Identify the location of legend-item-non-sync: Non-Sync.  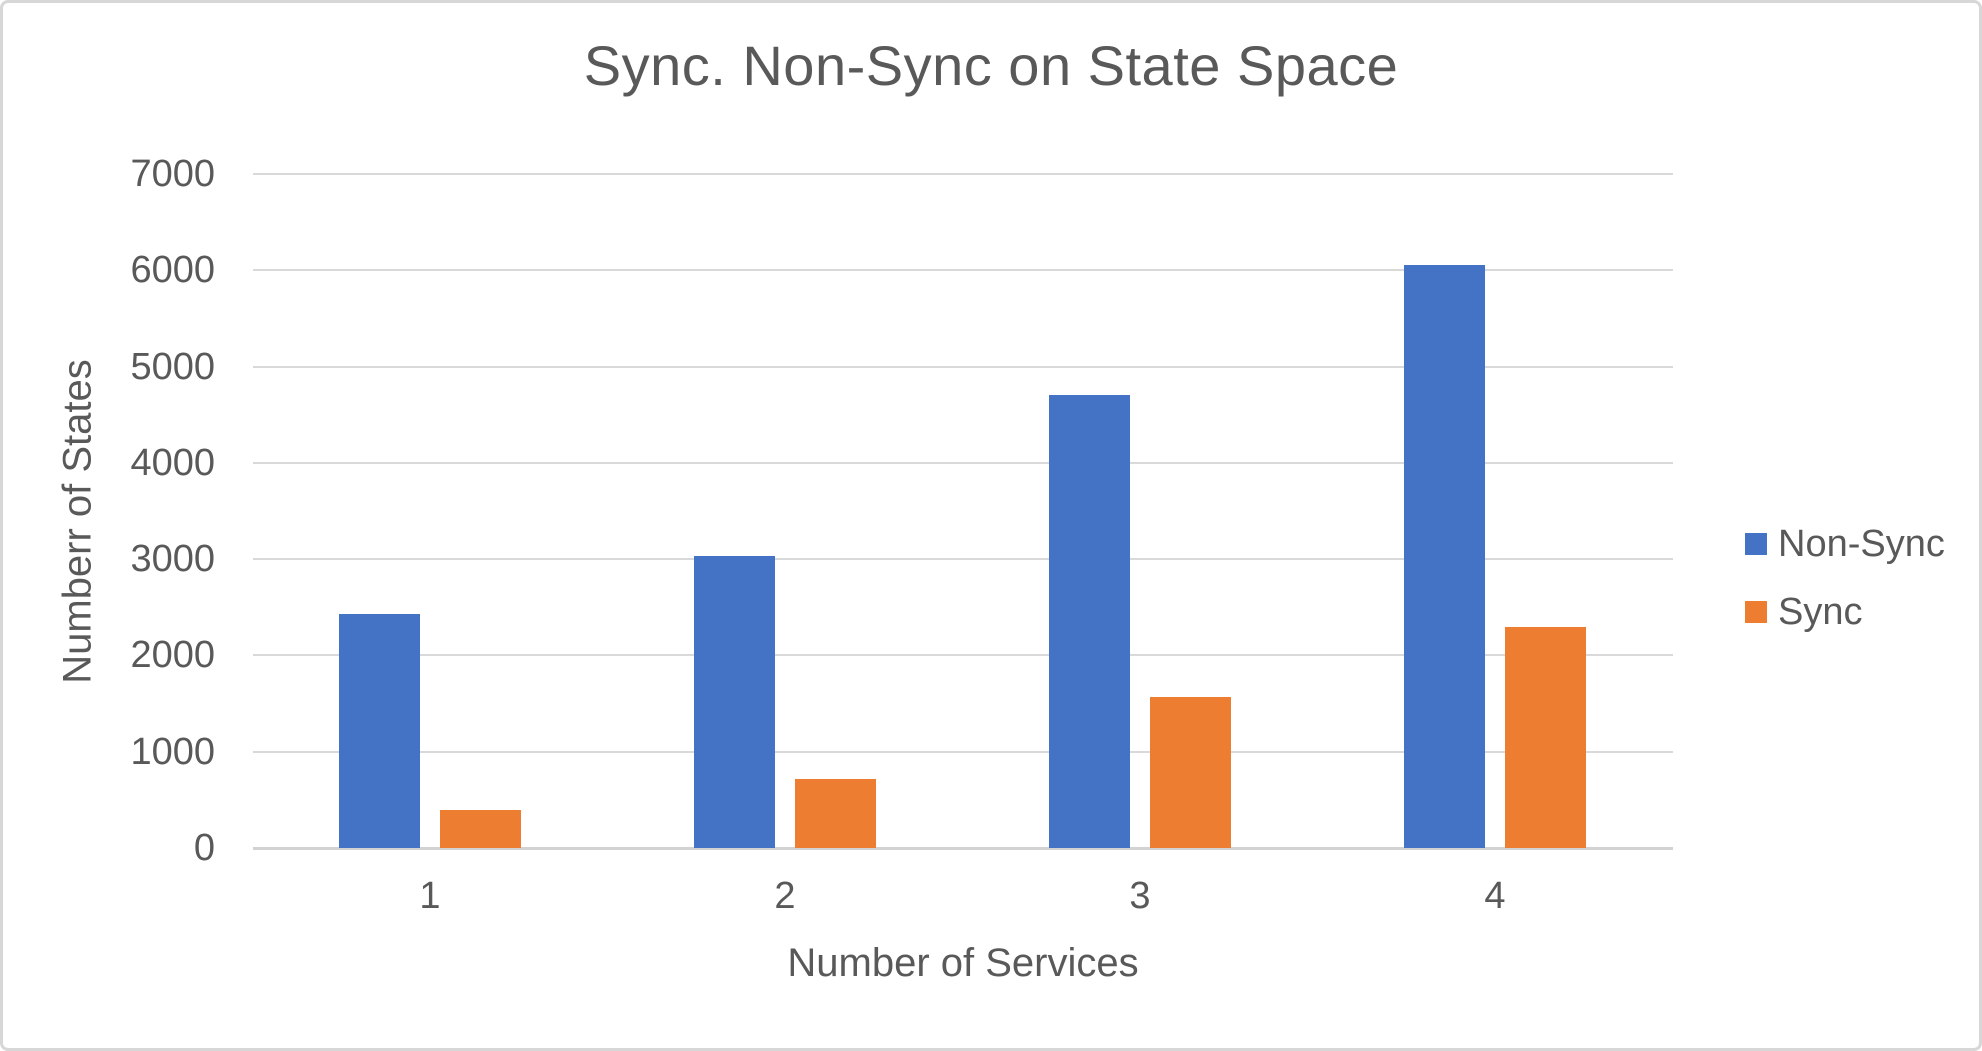
(1845, 543).